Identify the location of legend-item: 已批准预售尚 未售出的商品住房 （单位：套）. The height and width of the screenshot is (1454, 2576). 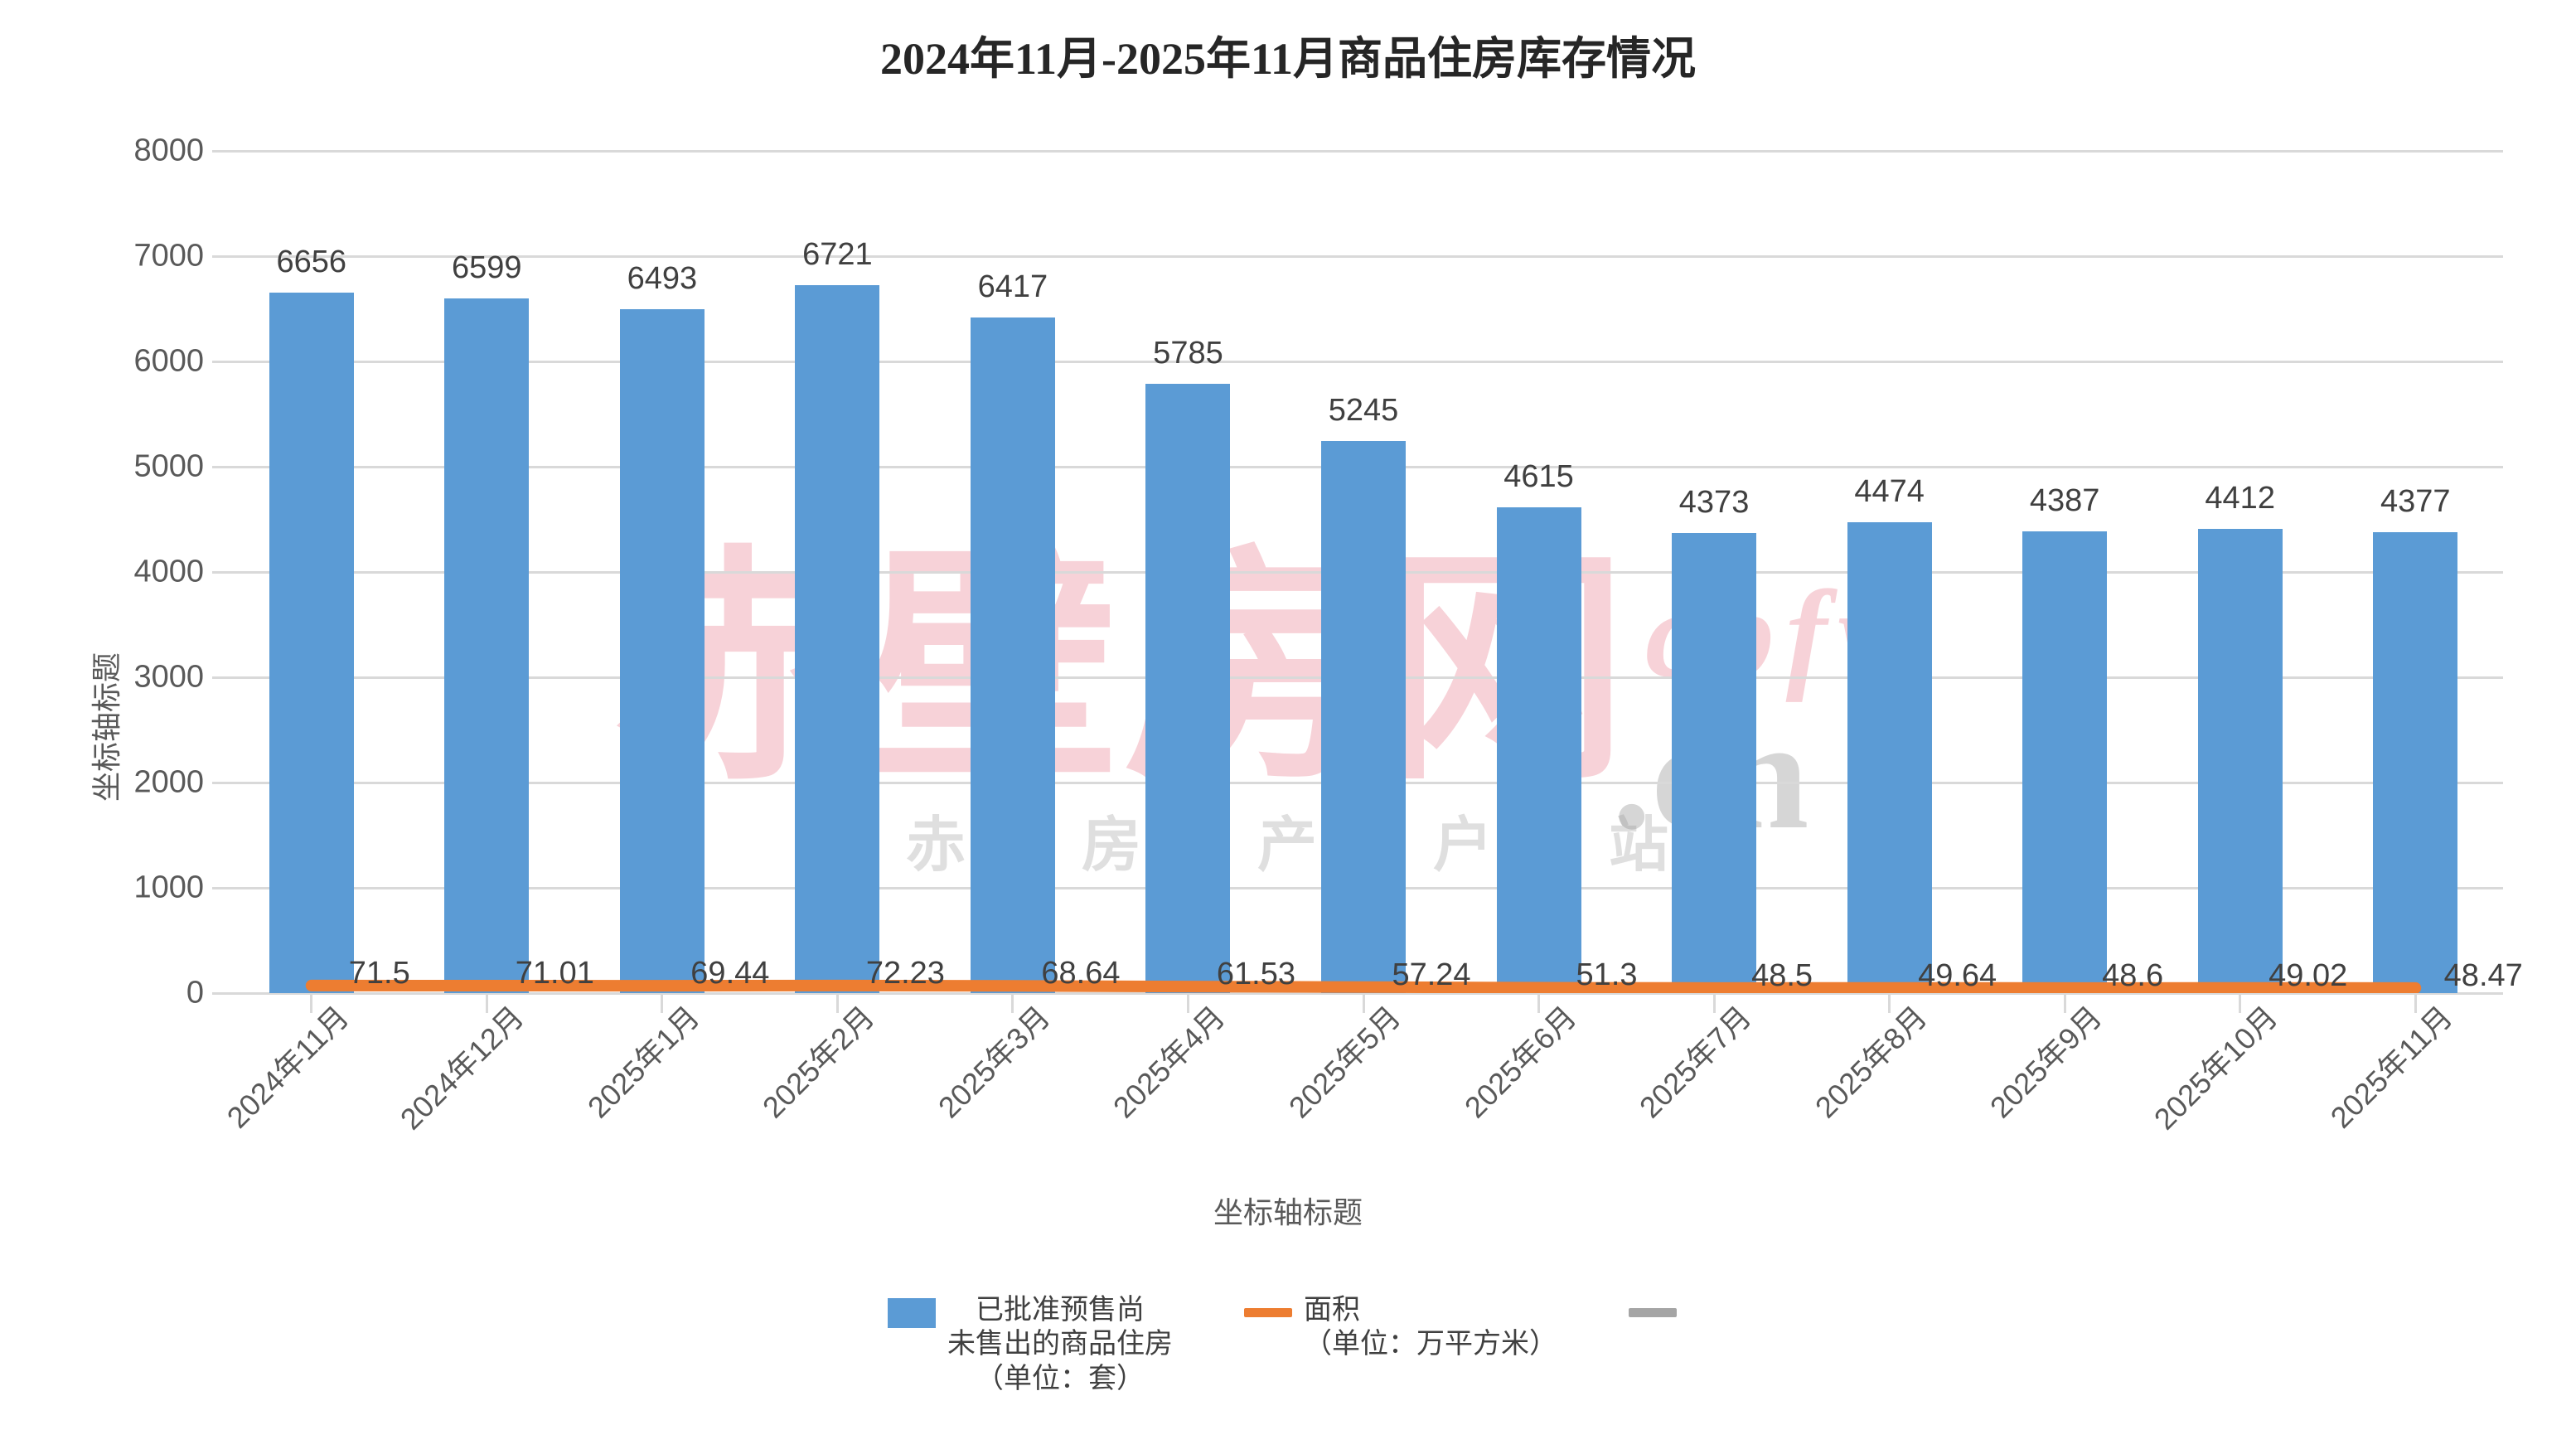
(1030, 1344).